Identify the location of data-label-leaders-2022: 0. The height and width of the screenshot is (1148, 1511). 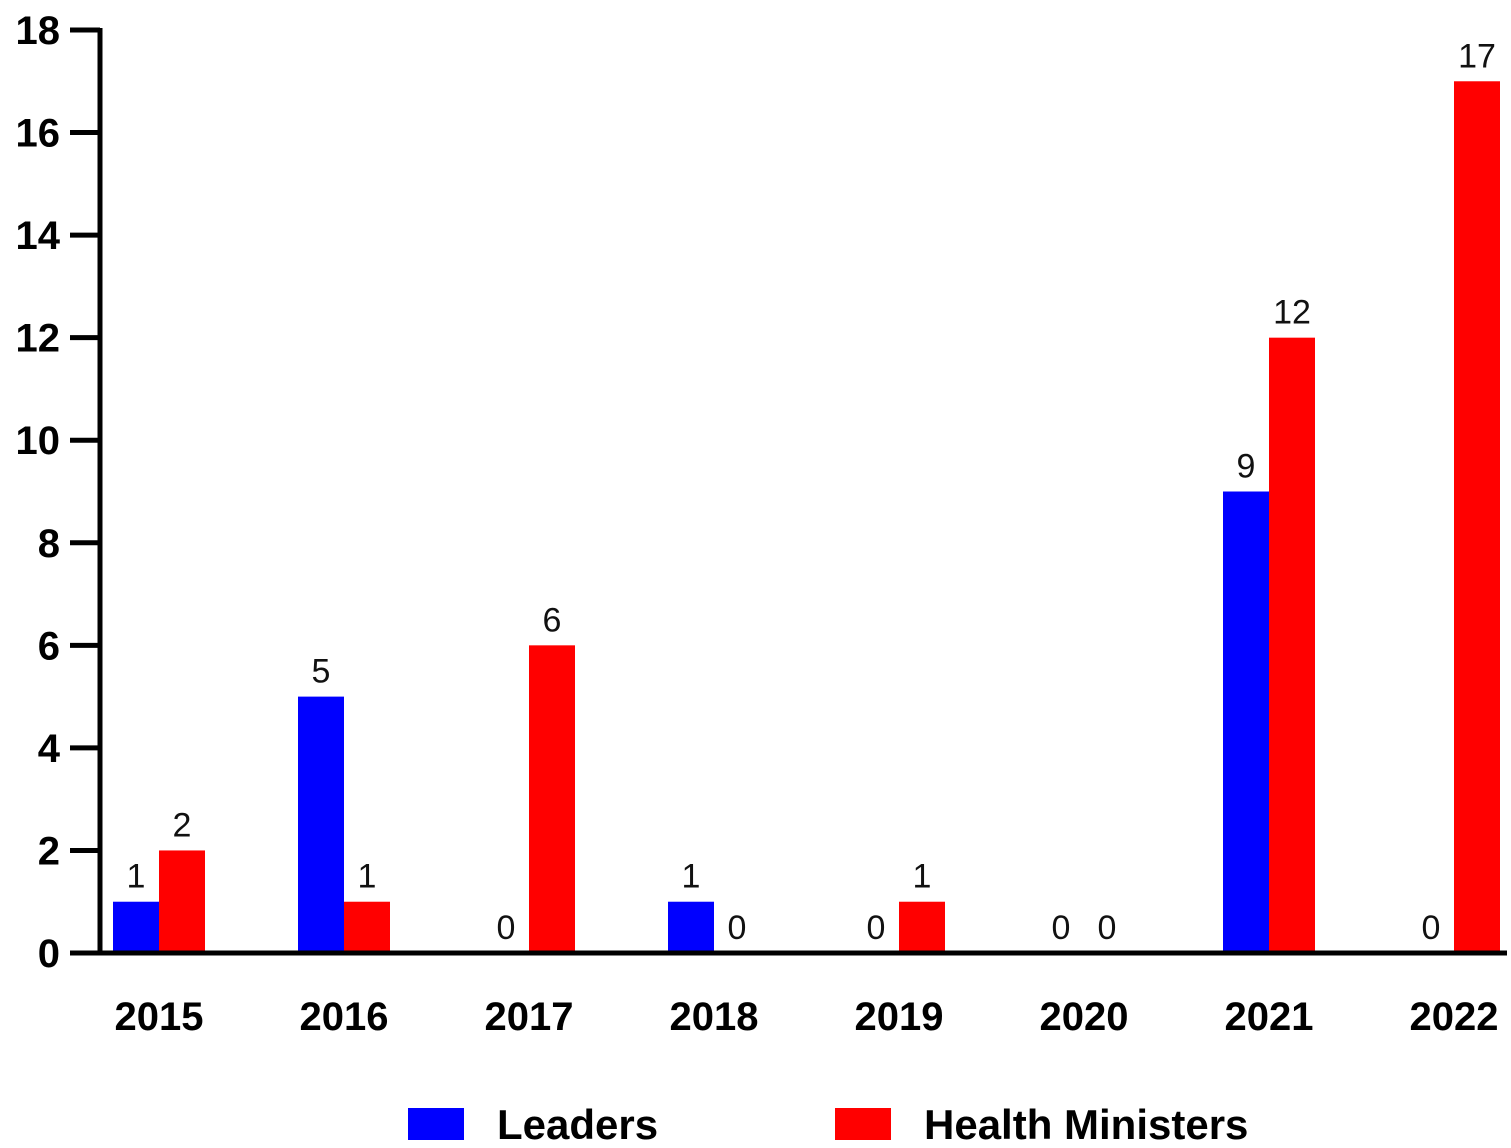
(1431, 928).